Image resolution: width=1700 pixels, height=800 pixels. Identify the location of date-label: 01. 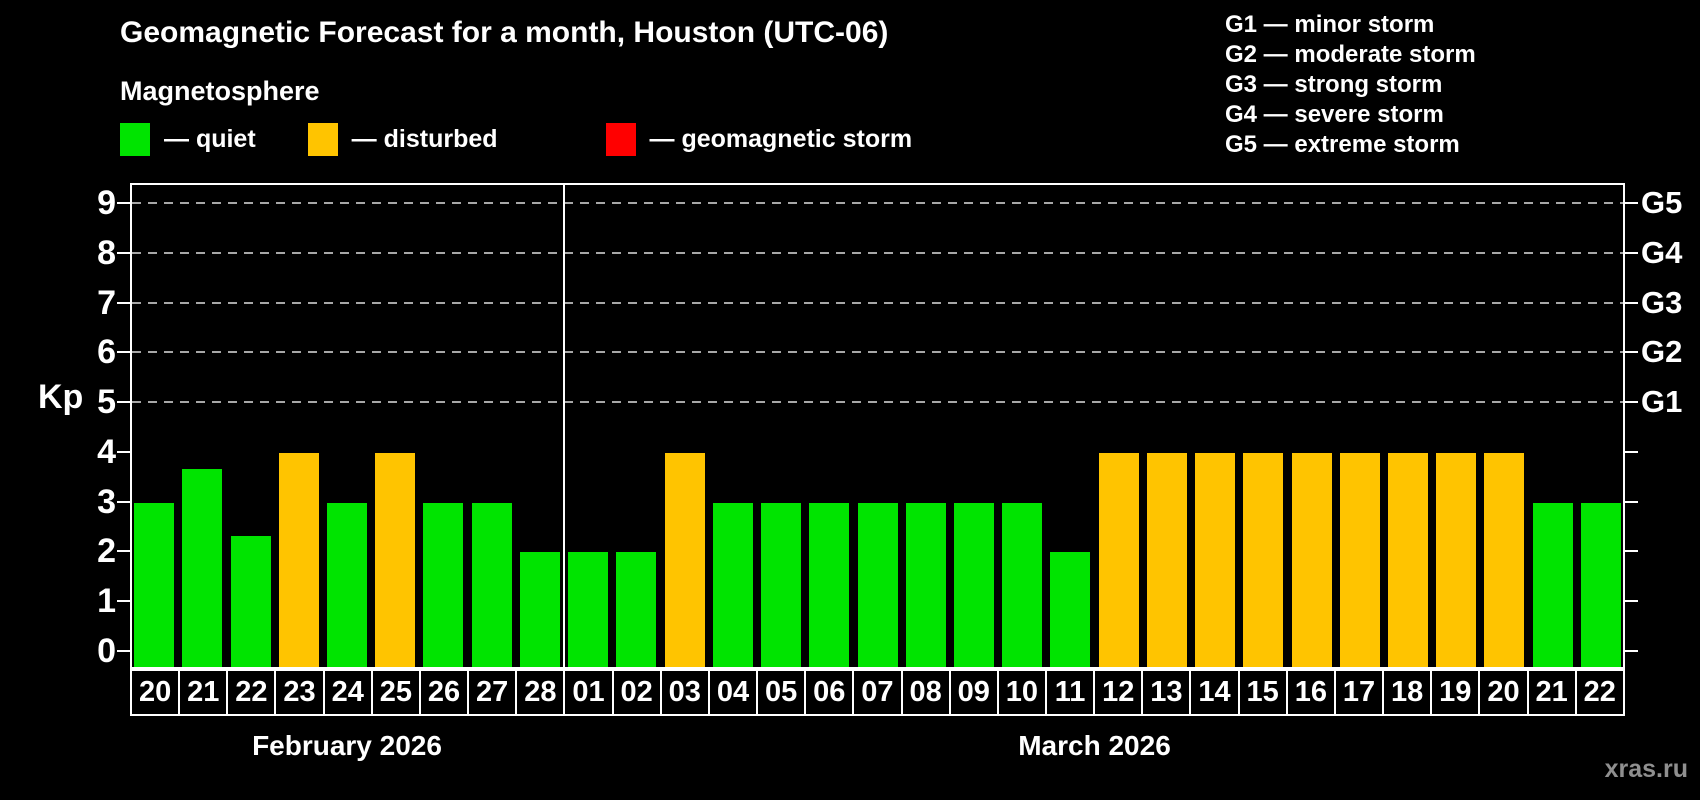
(588, 692).